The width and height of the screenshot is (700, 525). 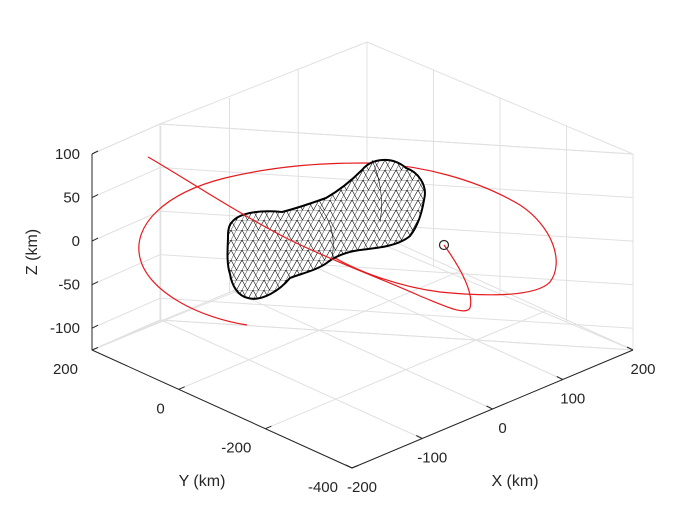 I want to click on x-axis-label: X (km), so click(x=514, y=481).